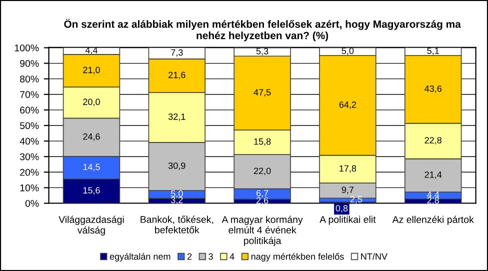 This screenshot has height=271, width=488. What do you see at coordinates (262, 52) in the screenshot?
I see `data-label: 5,3` at bounding box center [262, 52].